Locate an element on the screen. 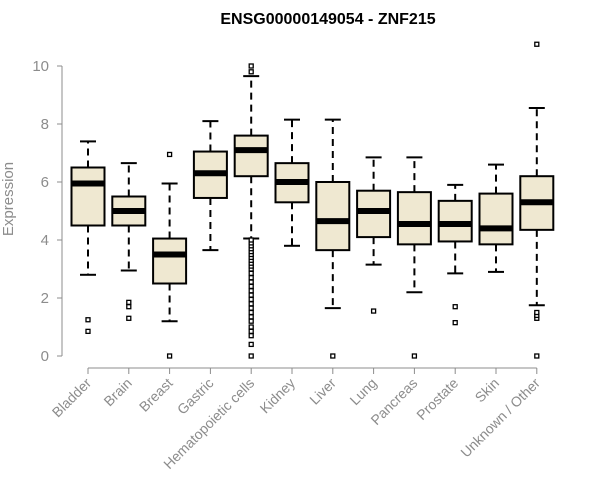 The image size is (600, 500). y-tick-label-0: 0 is located at coordinates (45, 356).